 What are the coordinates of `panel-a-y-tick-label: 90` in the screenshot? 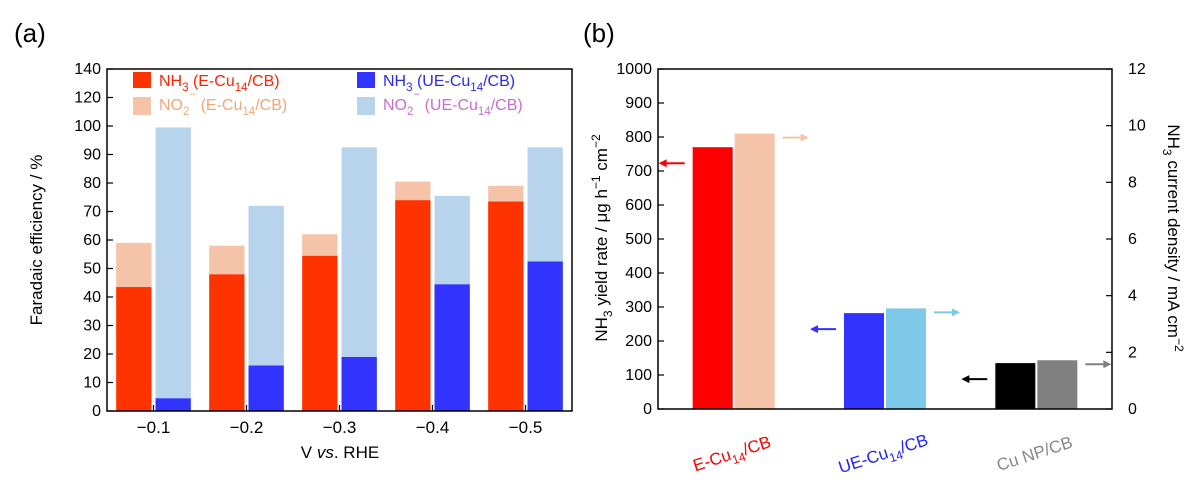 It's located at (92, 155).